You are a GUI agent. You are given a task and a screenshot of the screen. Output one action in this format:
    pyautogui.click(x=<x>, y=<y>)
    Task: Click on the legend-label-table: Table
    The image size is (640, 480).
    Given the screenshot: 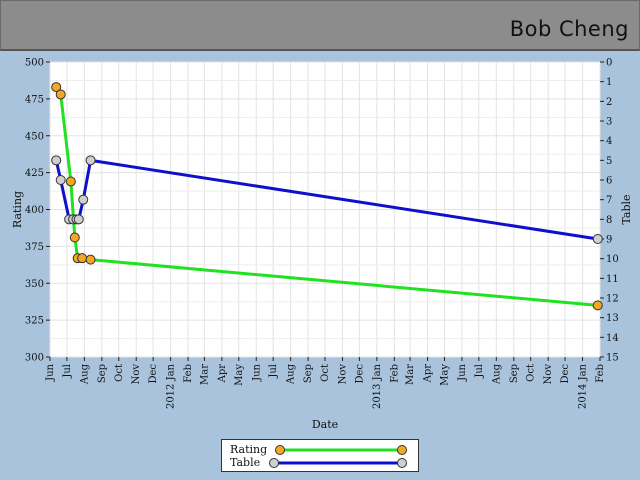 What is the action you would take?
    pyautogui.click(x=245, y=462)
    